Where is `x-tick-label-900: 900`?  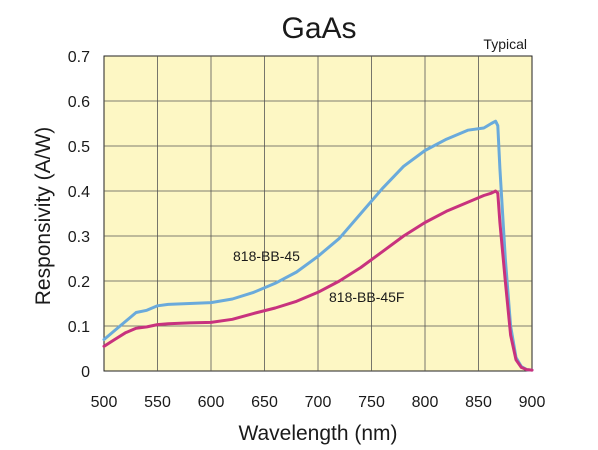
x-tick-label-900: 900 is located at coordinates (532, 402).